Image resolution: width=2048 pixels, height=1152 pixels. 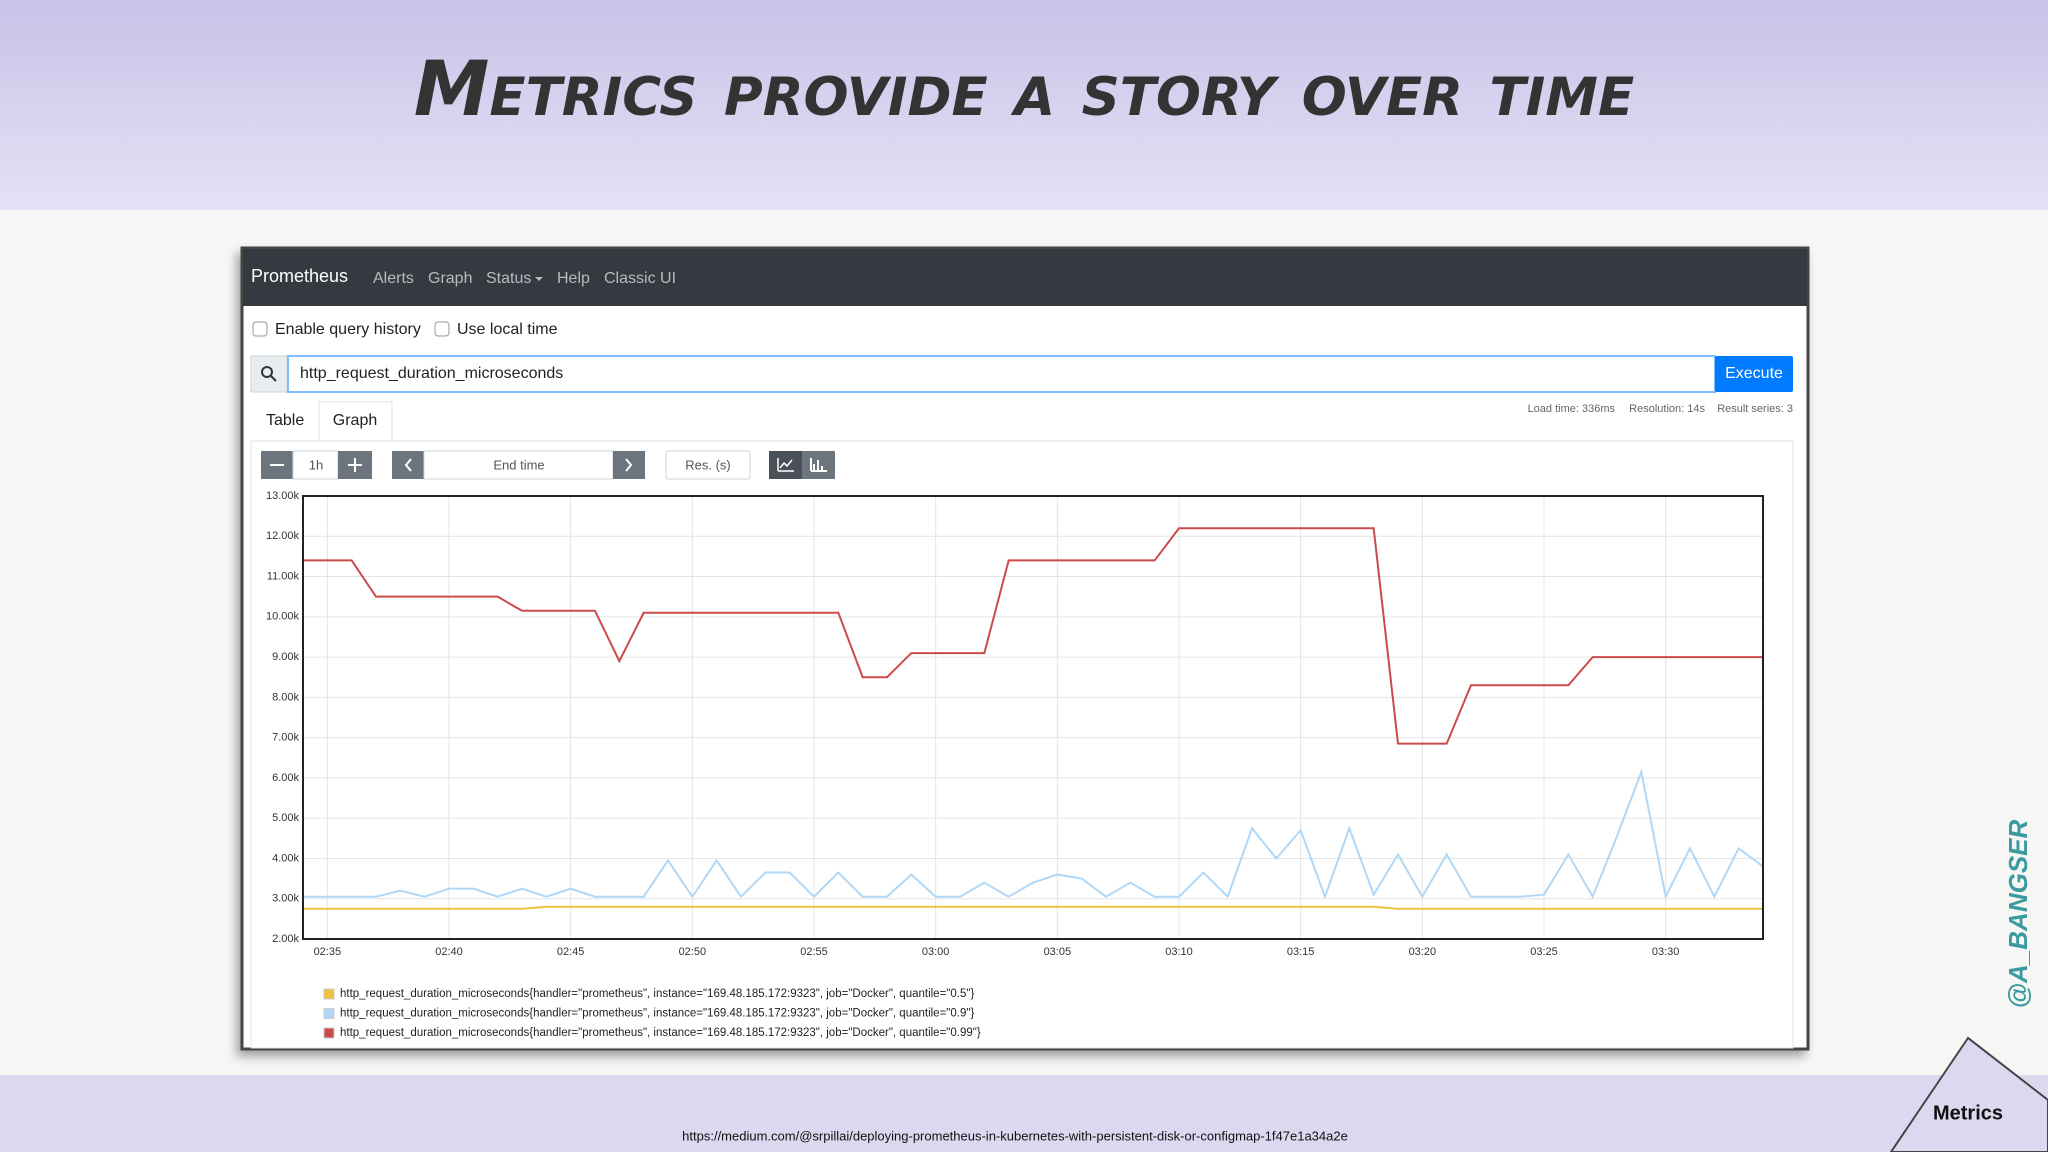 I want to click on y-tick-label: 12.00k, so click(x=283, y=536).